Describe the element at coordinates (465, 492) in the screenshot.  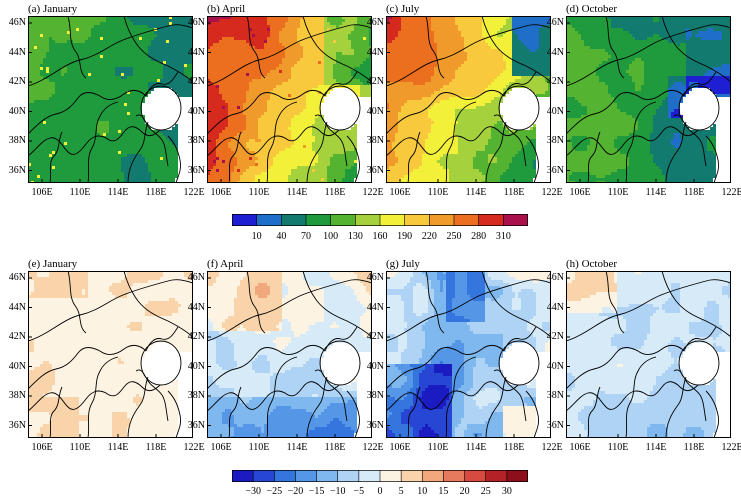
I see `bottom_row-colorbar-label: 20` at that location.